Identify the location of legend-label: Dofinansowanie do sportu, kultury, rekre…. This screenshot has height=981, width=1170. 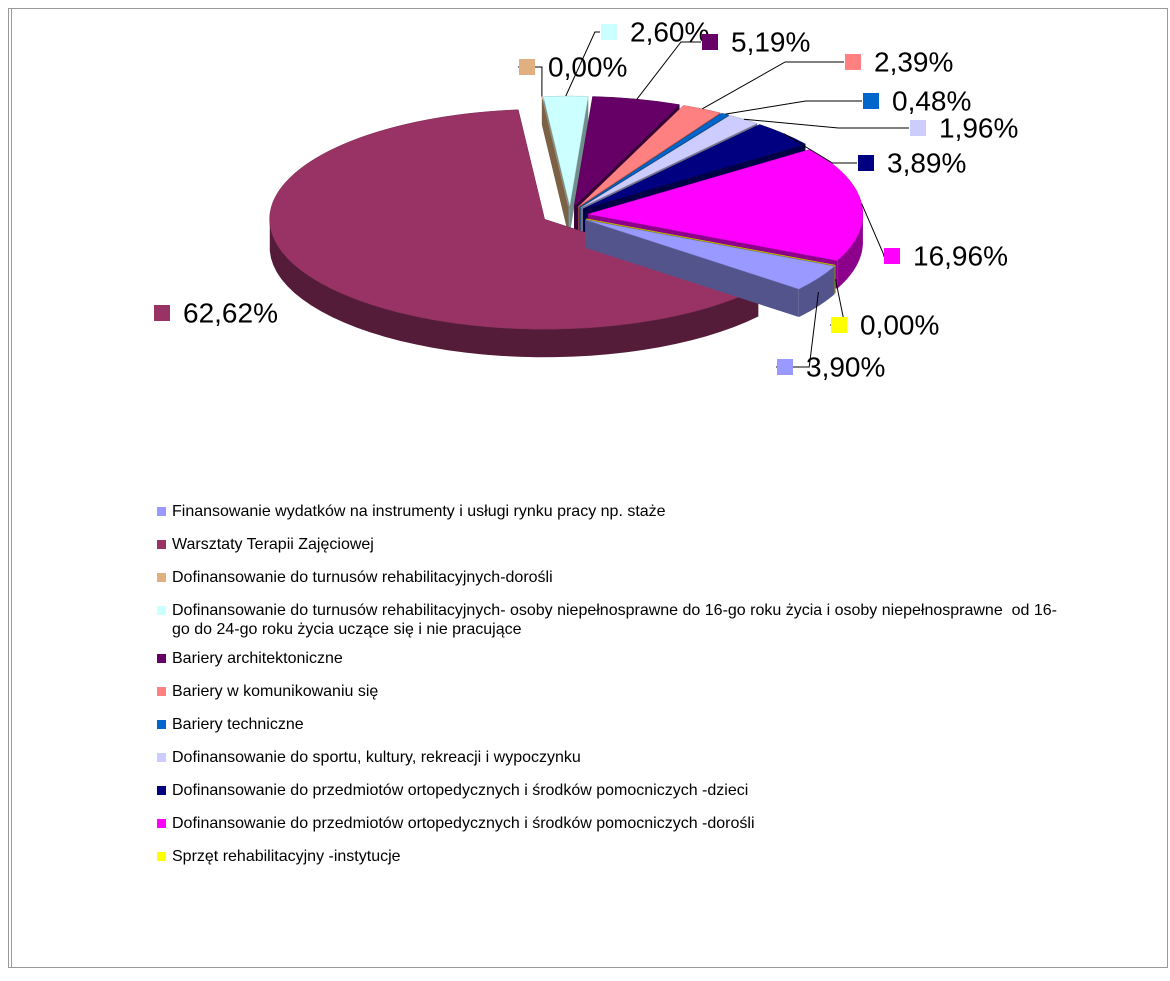
(376, 757).